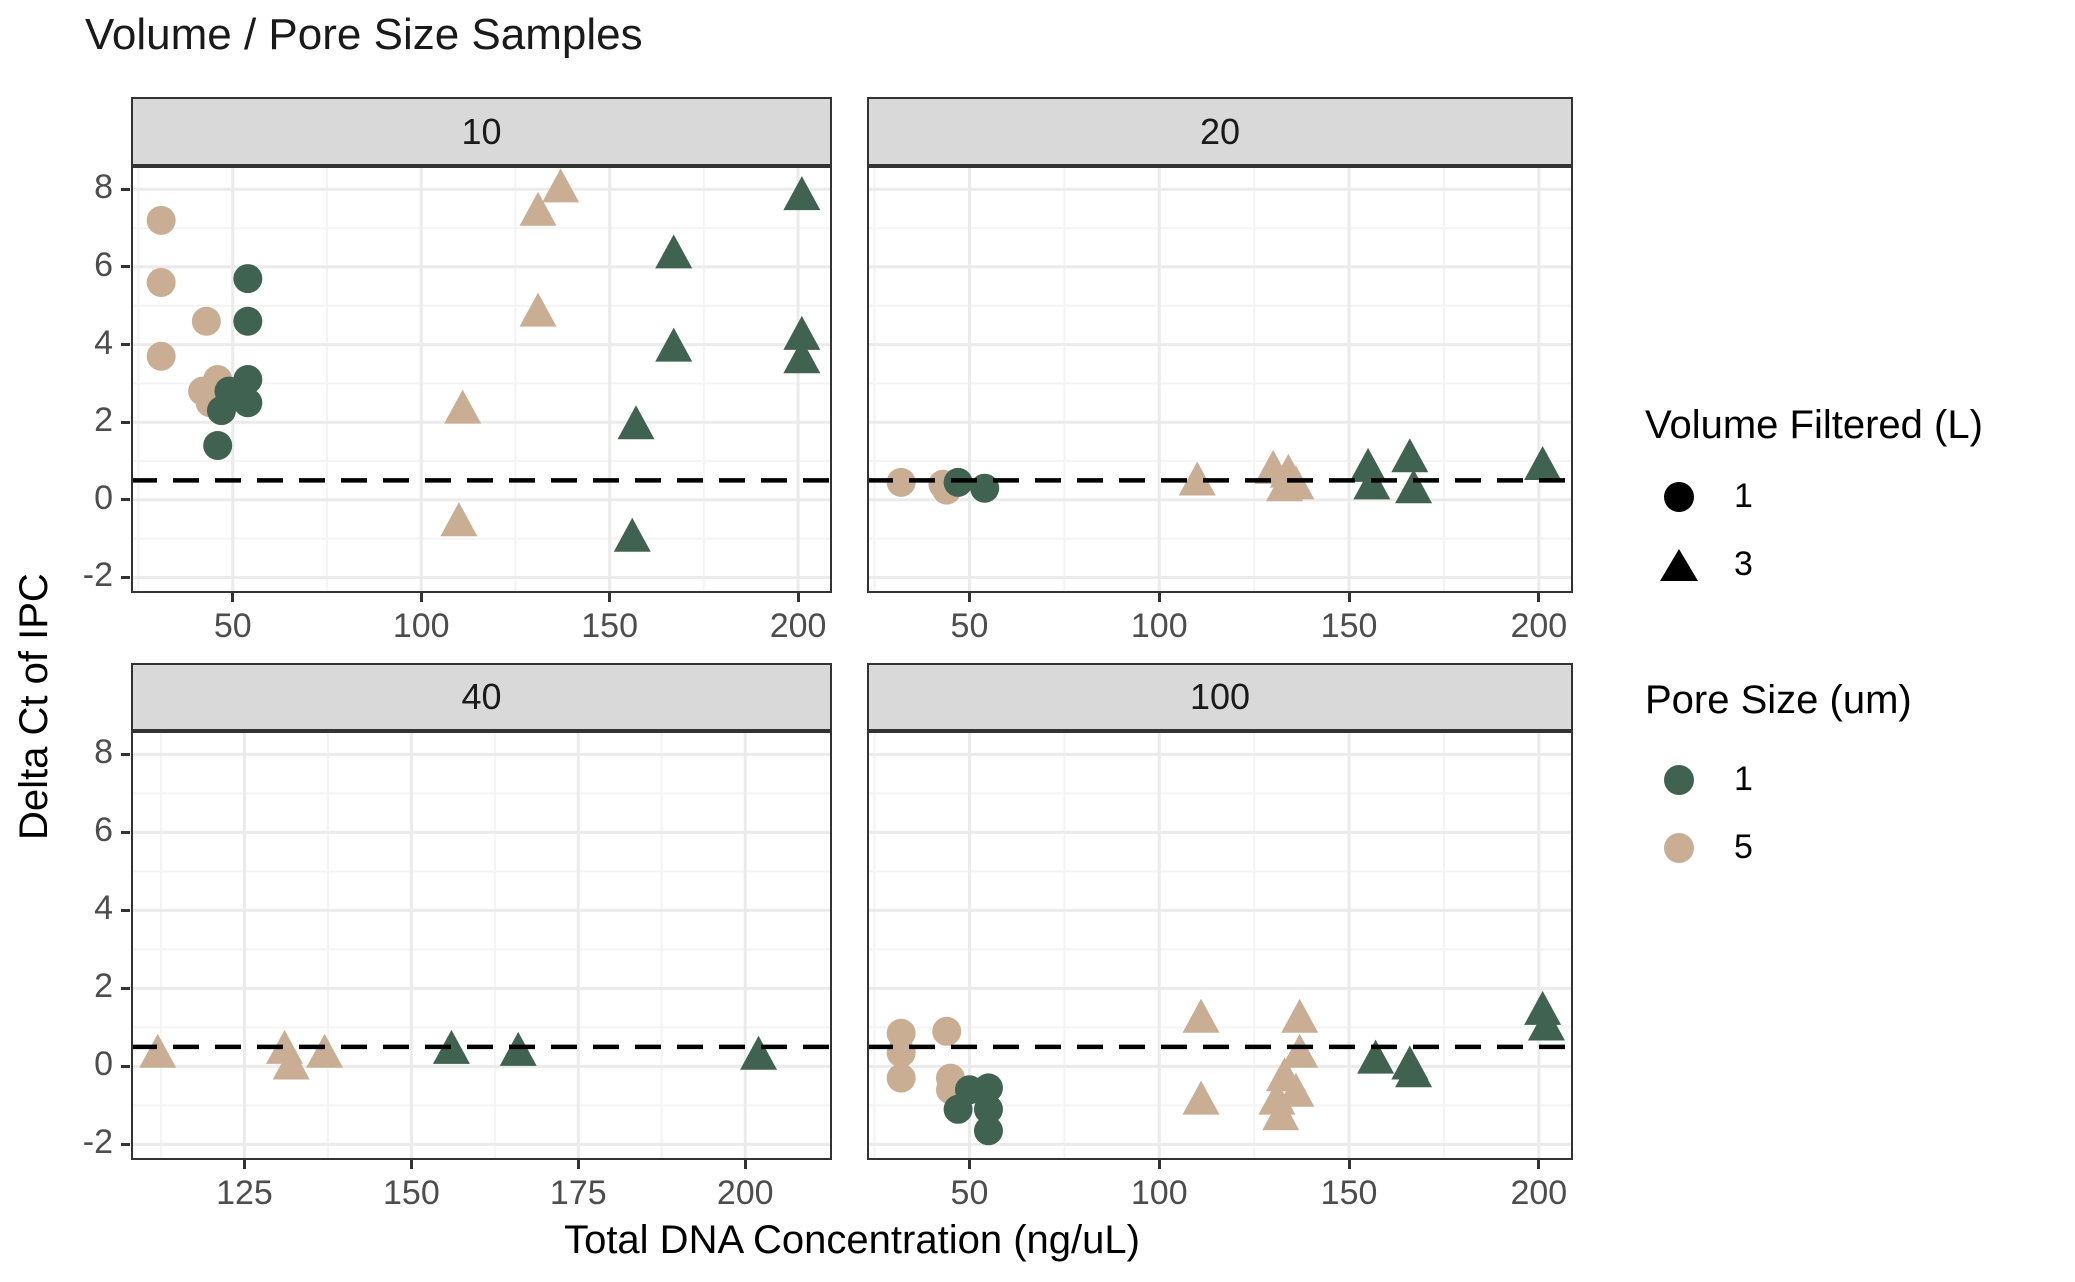 The height and width of the screenshot is (1282, 2075). What do you see at coordinates (244, 1193) in the screenshot?
I see `x-tick-label: 125` at bounding box center [244, 1193].